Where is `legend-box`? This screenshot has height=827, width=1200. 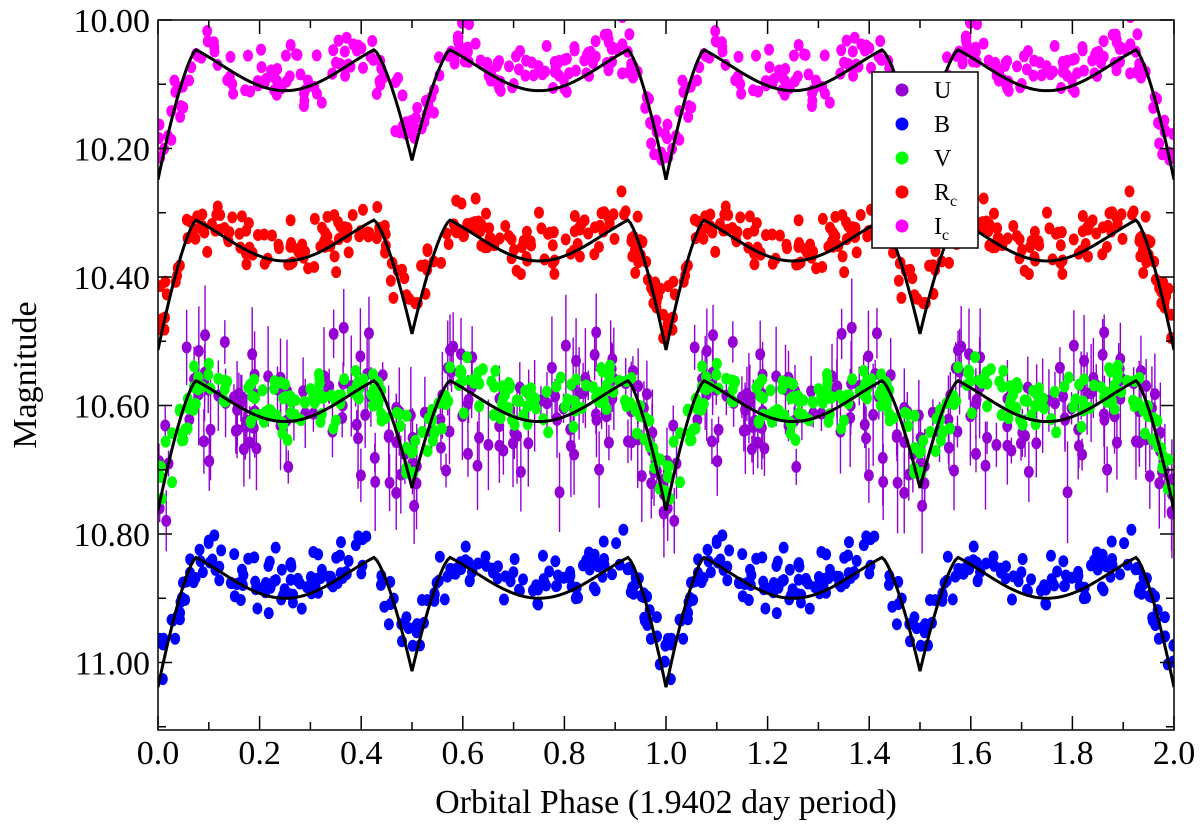
legend-box is located at coordinates (925, 160).